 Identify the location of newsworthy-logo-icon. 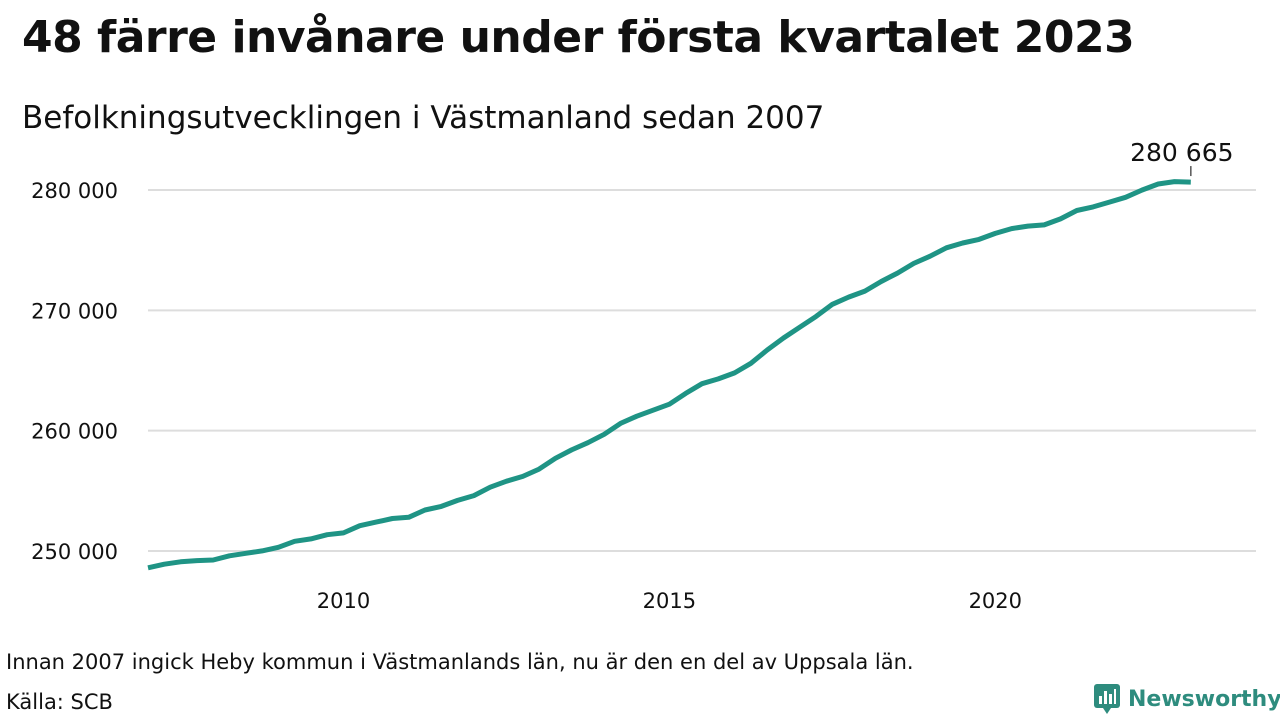
(1107, 699).